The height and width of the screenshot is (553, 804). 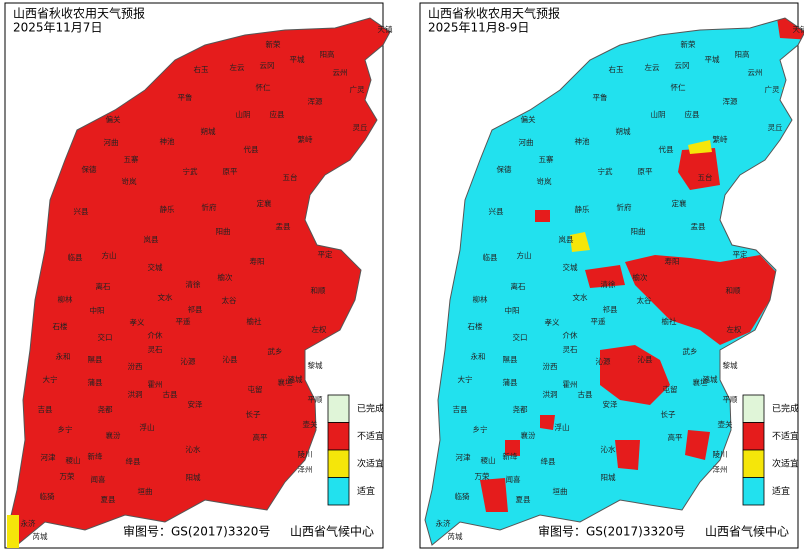 I want to click on county-label: 安泽, so click(x=610, y=404).